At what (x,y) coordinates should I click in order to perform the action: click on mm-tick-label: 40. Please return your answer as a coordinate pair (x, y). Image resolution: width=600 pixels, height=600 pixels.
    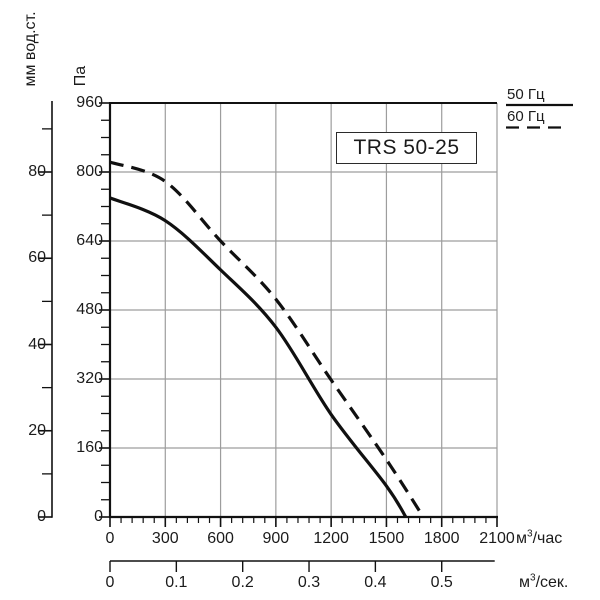
    Looking at the image, I should click on (37, 344).